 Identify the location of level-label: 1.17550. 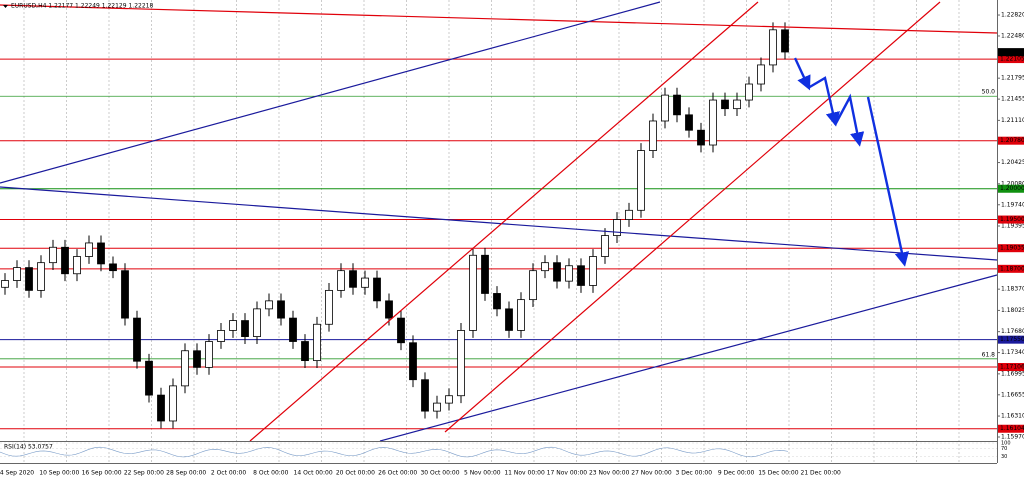
(1012, 339).